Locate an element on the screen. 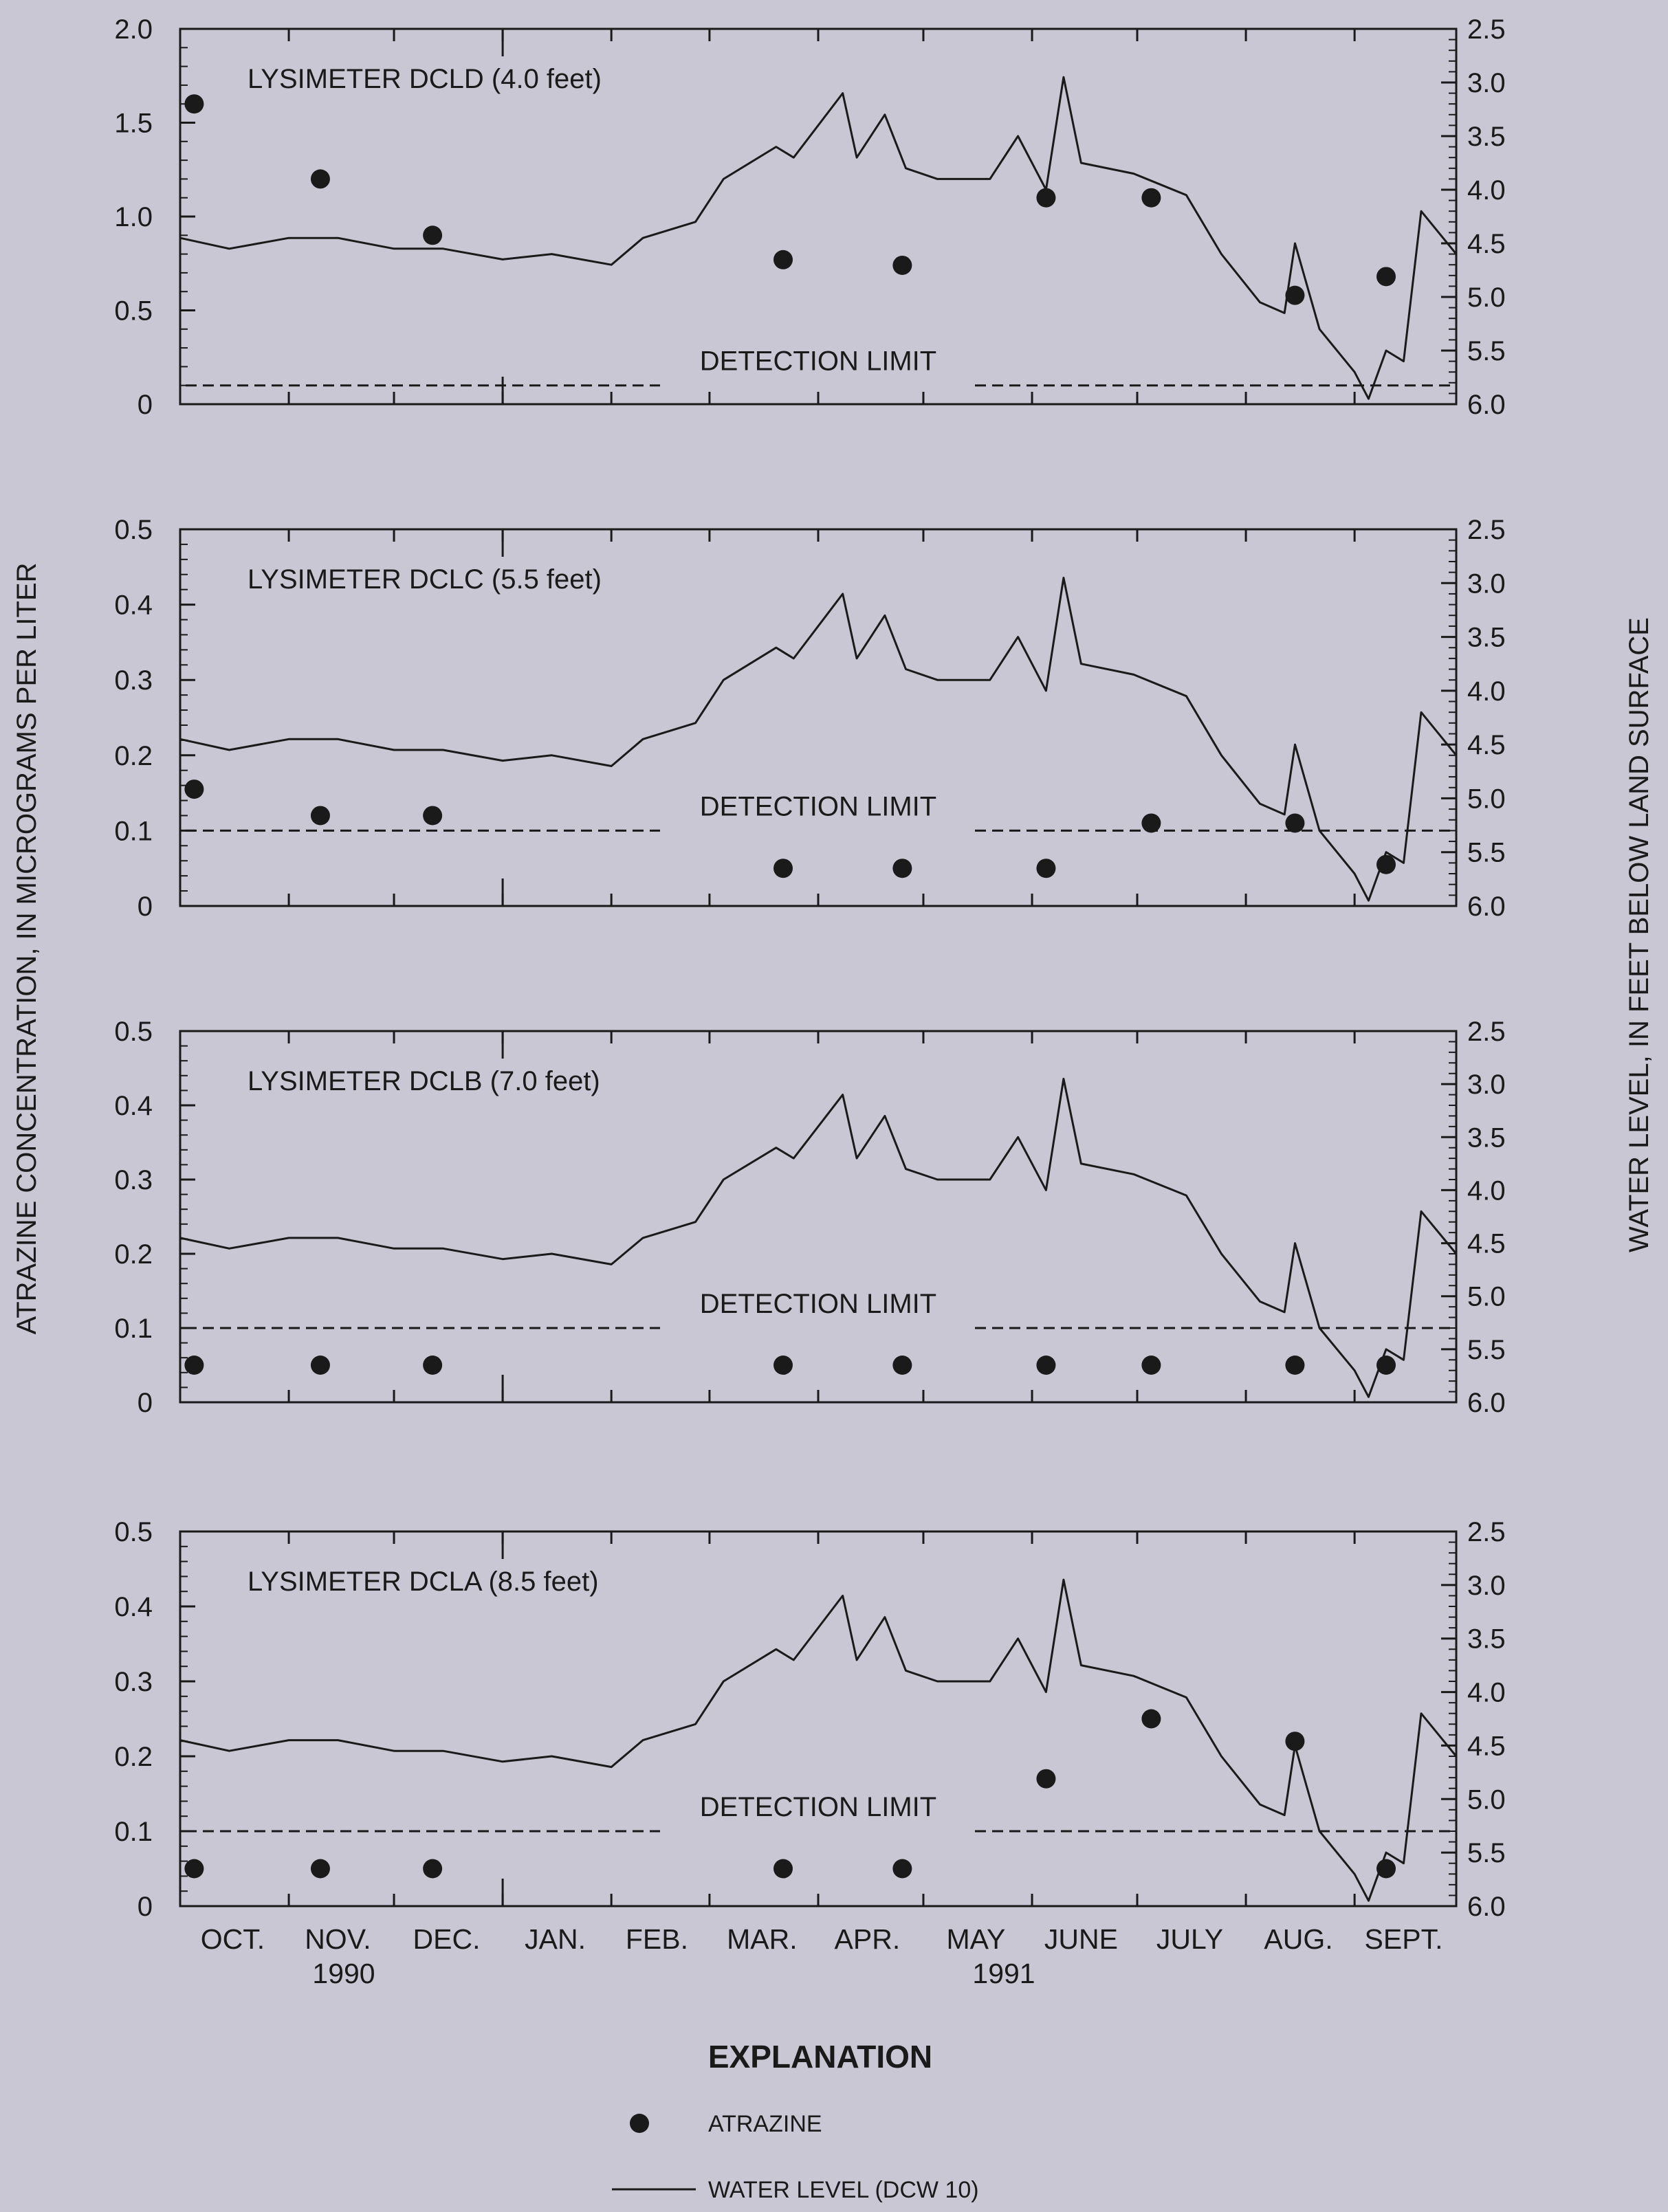 Image resolution: width=1668 pixels, height=2212 pixels. panel-title: LYSIMETER DCLD (4.0 feet) is located at coordinates (425, 79).